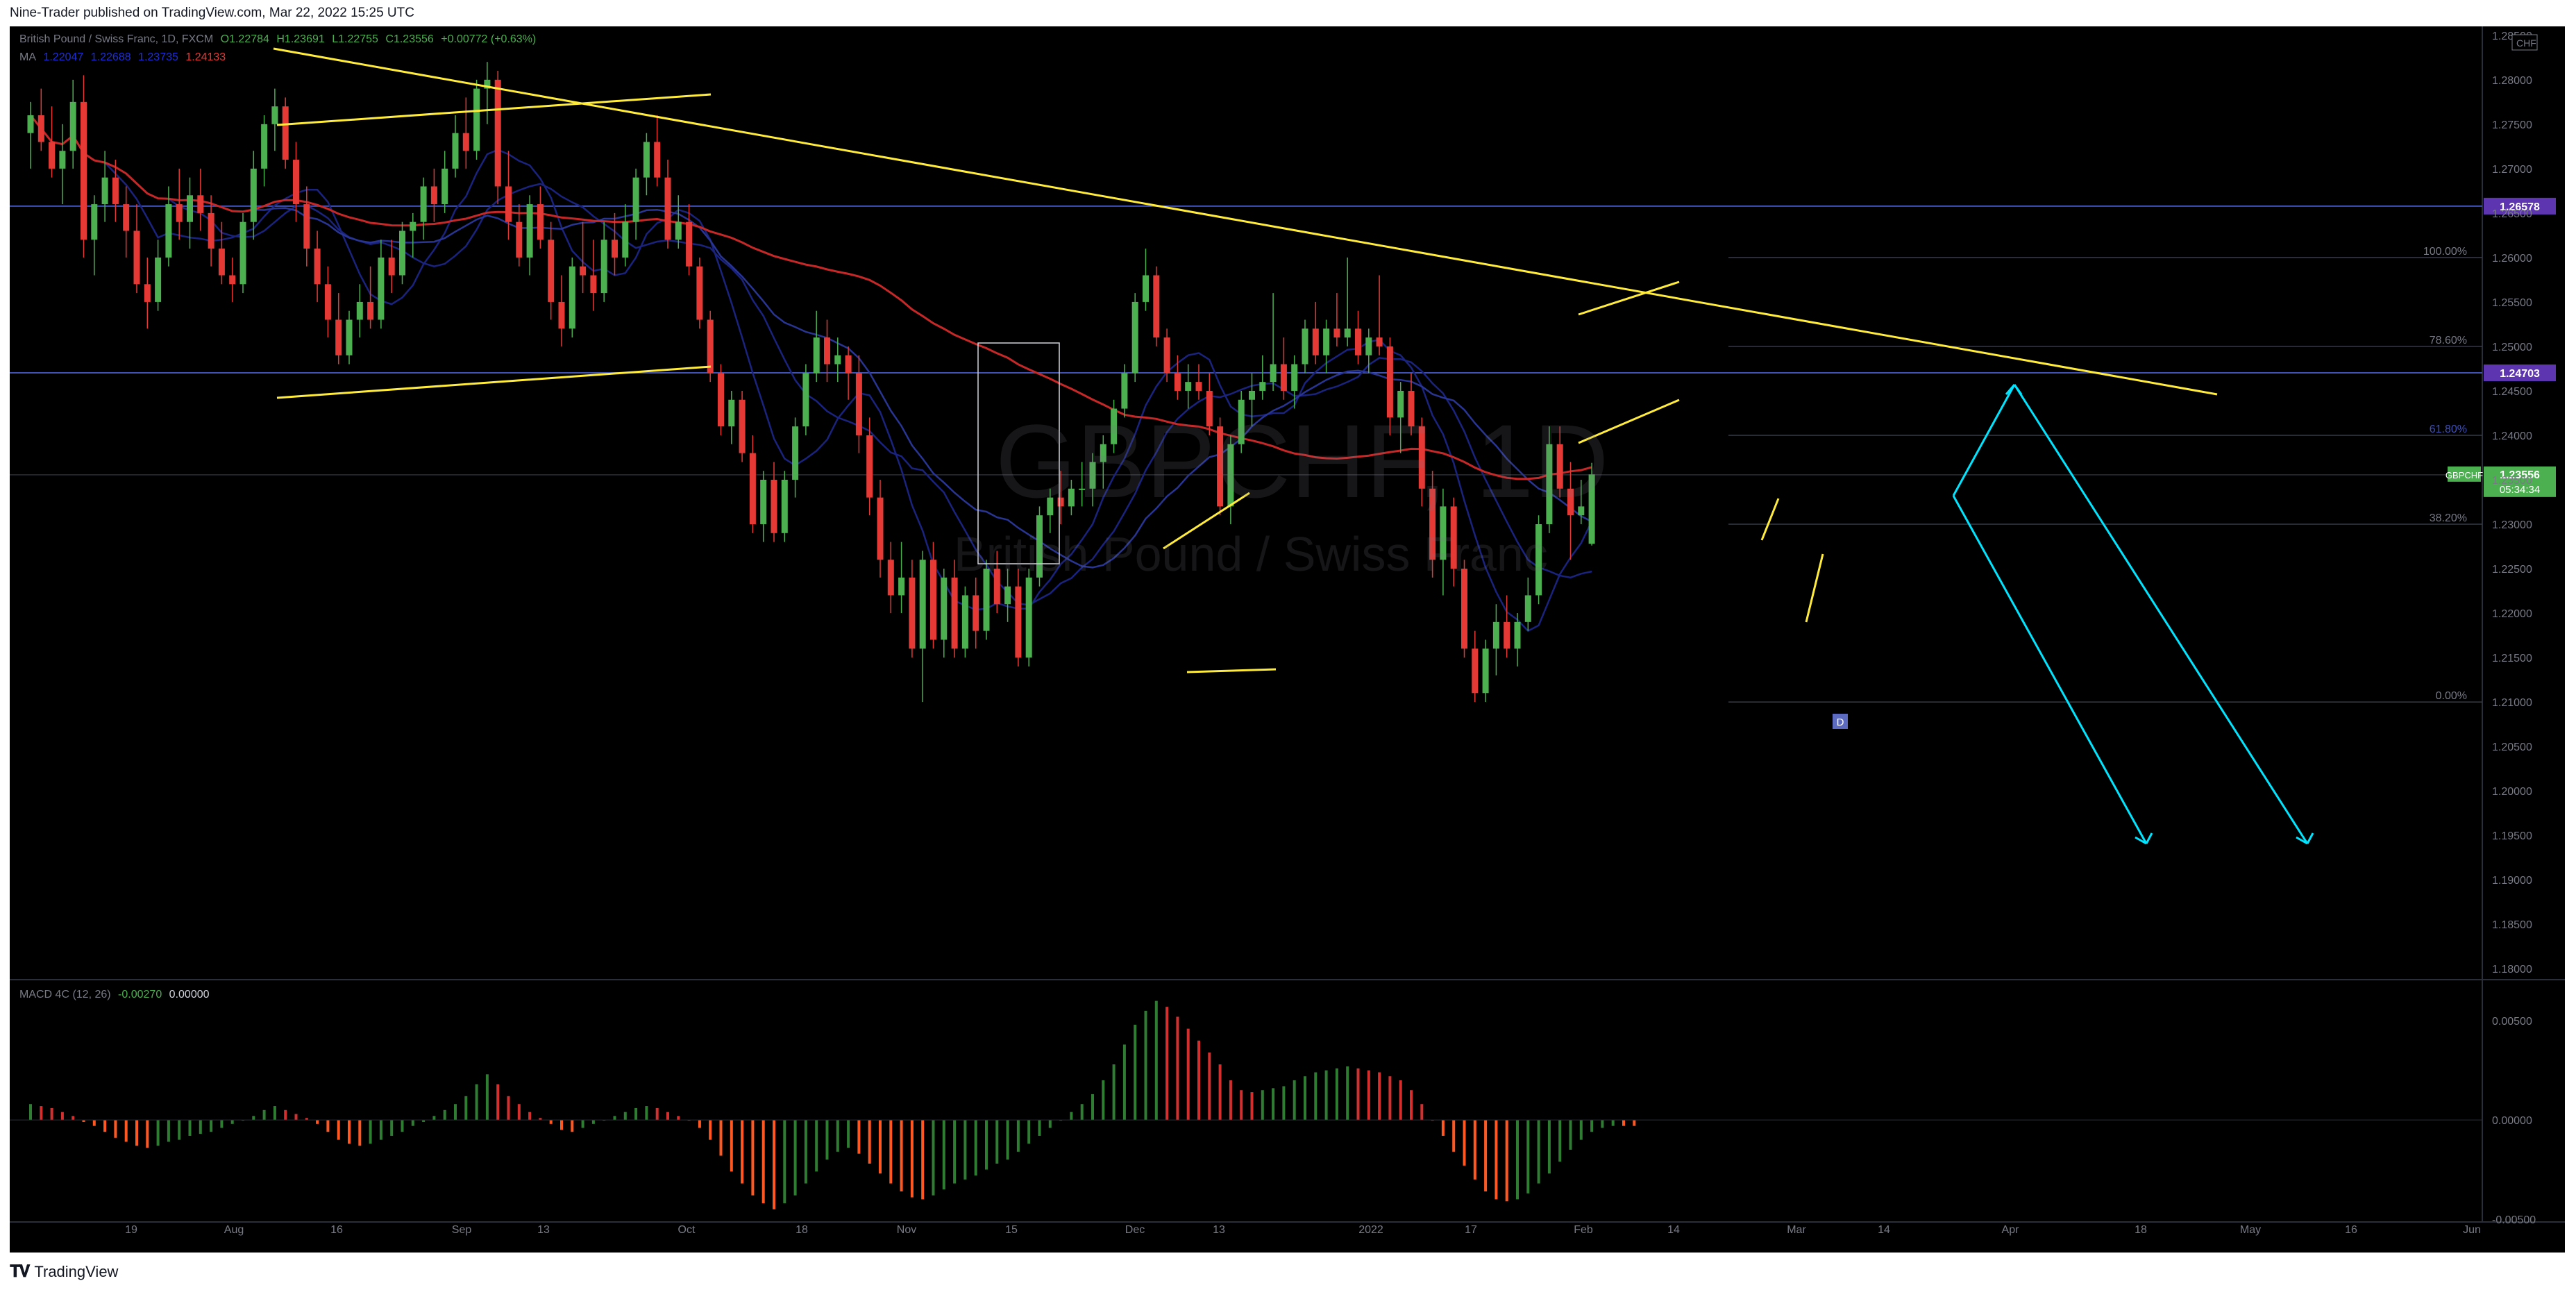  I want to click on legend-ma: MA 1.22047 1.22688 1.23735 1.24133, so click(124, 57).